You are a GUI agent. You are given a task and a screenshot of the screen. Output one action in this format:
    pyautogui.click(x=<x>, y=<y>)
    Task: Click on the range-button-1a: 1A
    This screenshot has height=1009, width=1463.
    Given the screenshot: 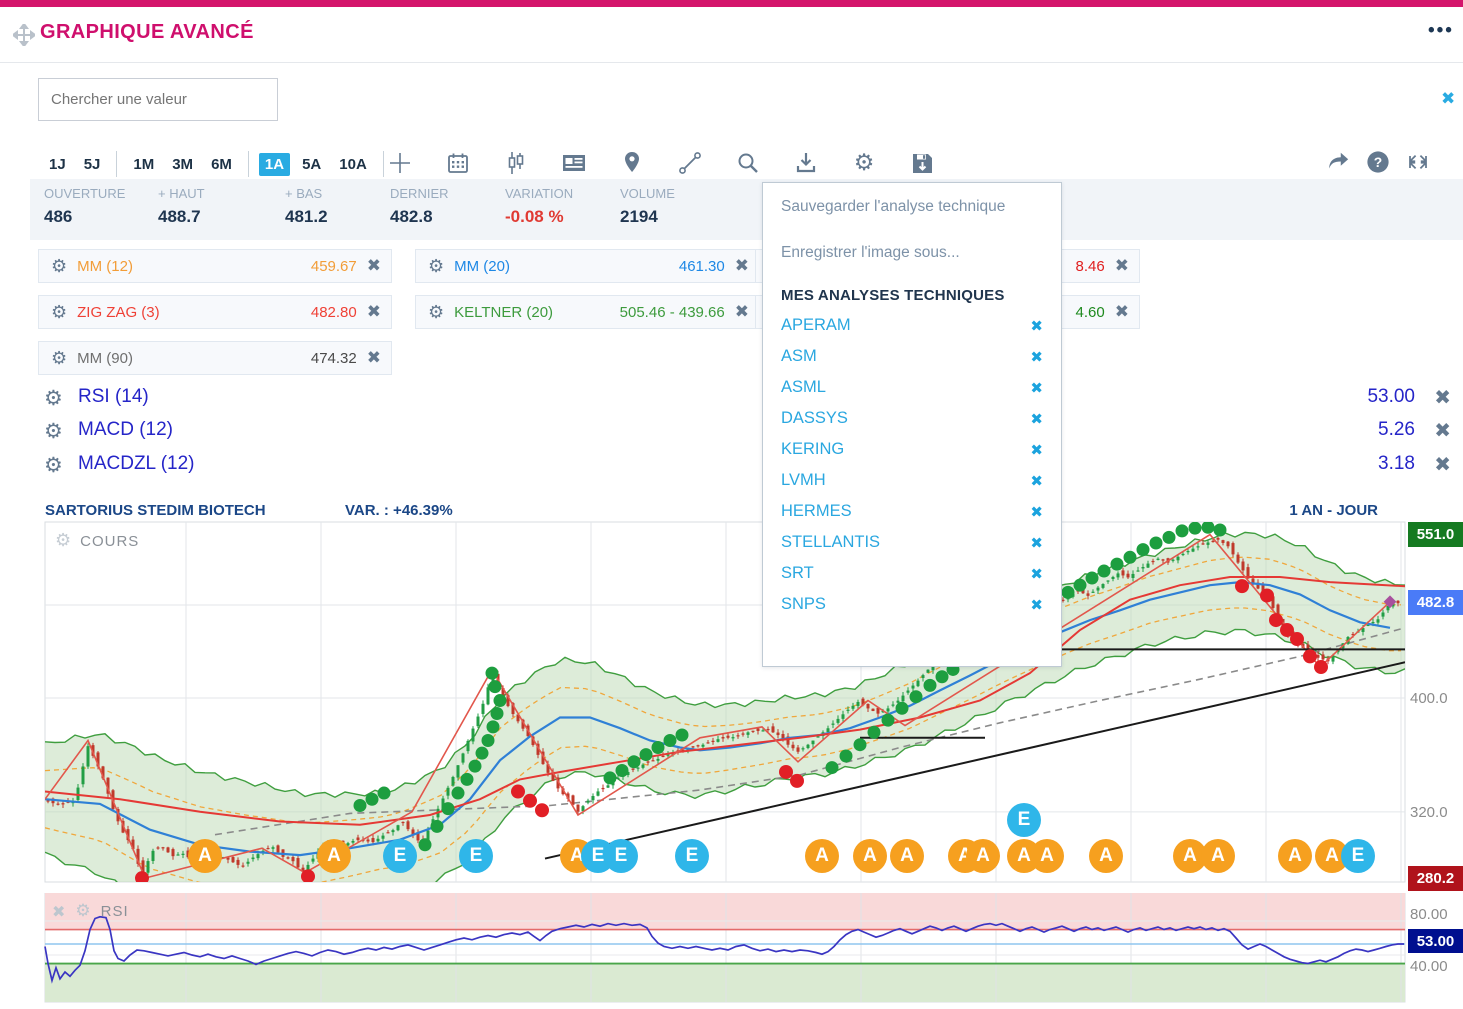 What is the action you would take?
    pyautogui.click(x=274, y=164)
    